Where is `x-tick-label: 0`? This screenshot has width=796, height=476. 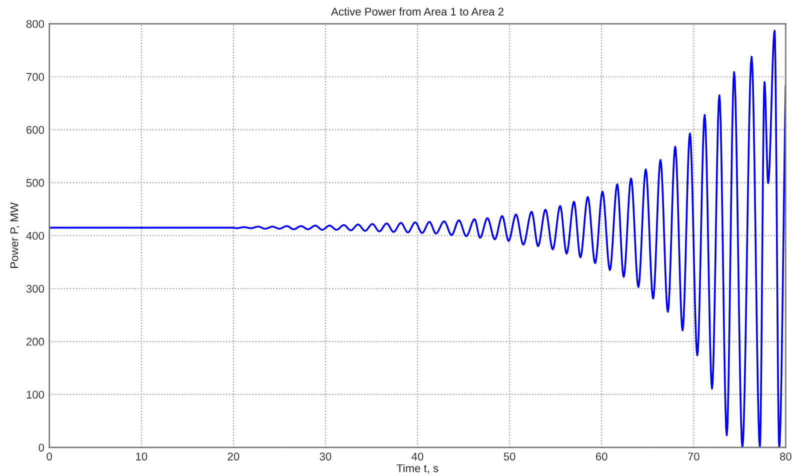
x-tick-label: 0 is located at coordinates (49, 456).